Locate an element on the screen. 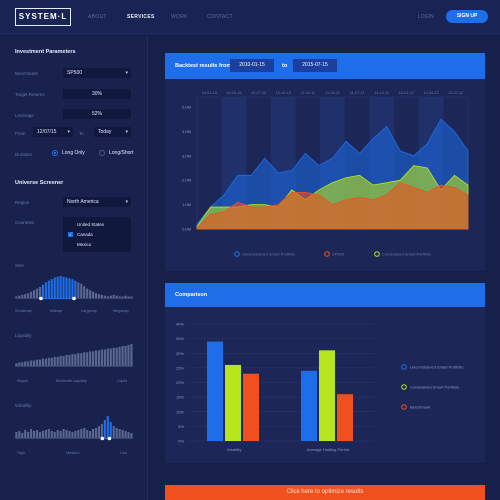 This screenshot has height=500, width=500. legend-marker is located at coordinates (404, 367).